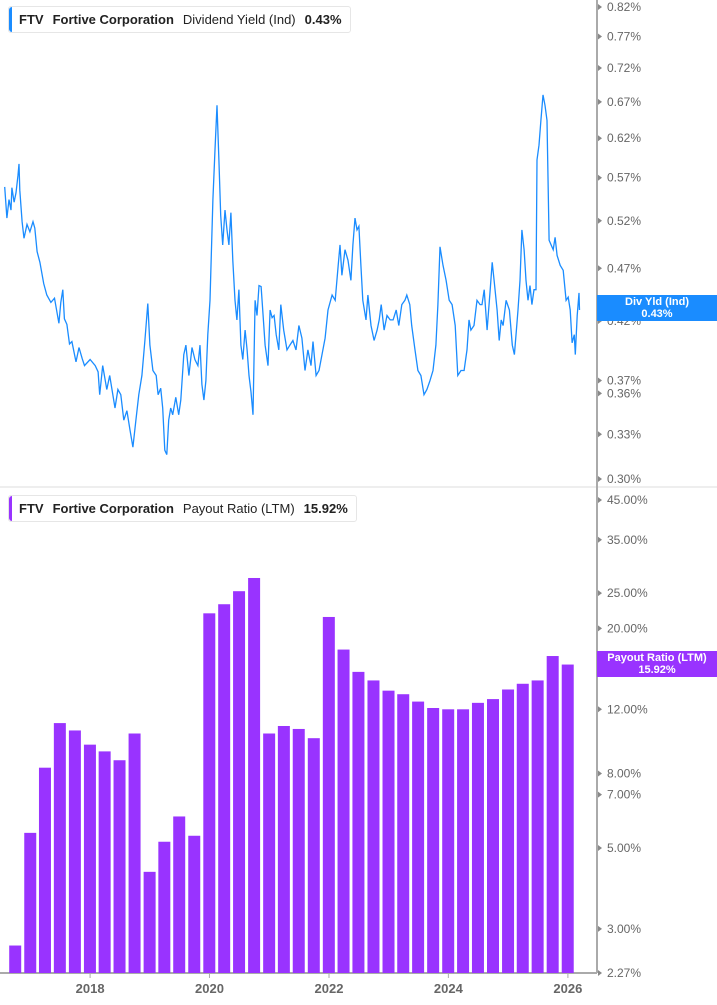  I want to click on legend-value: 0.43%, so click(323, 19).